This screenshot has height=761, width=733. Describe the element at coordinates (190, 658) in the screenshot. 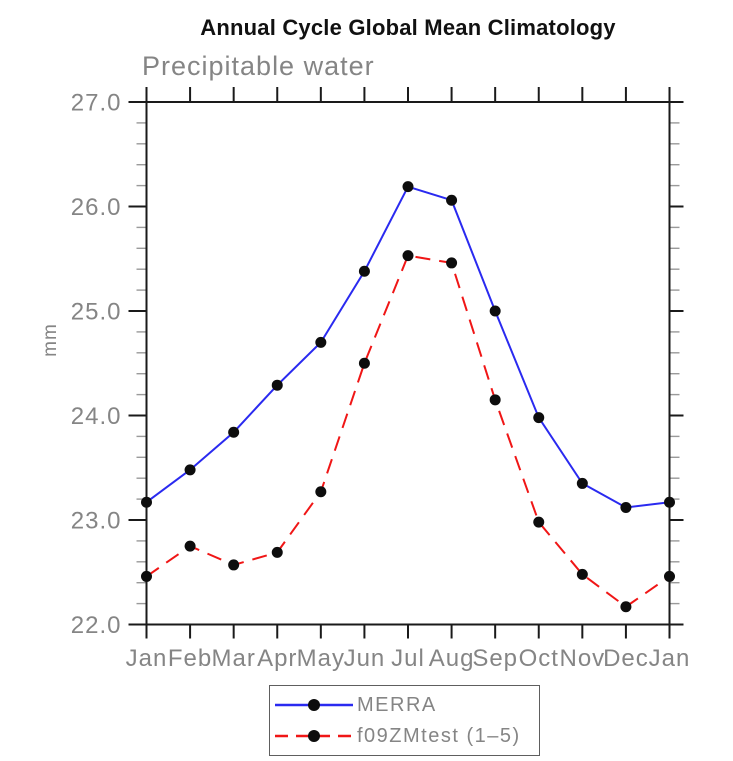

I see `x-tick-label: Feb` at that location.